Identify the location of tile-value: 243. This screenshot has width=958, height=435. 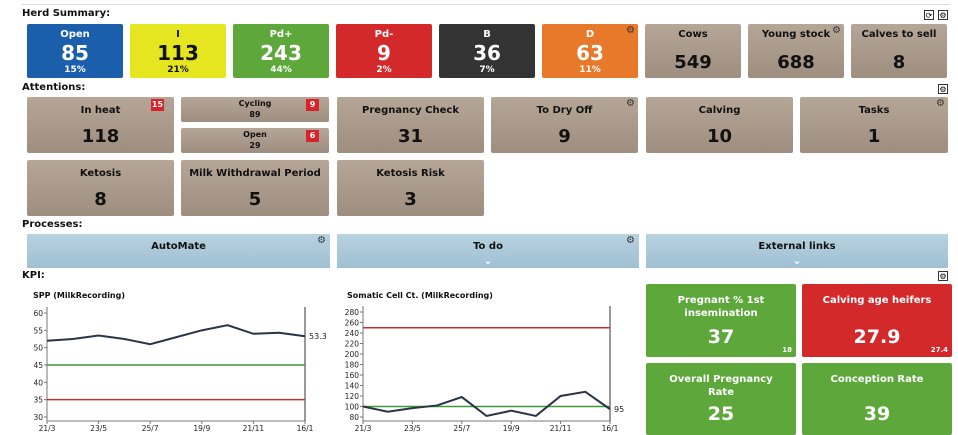
(281, 53).